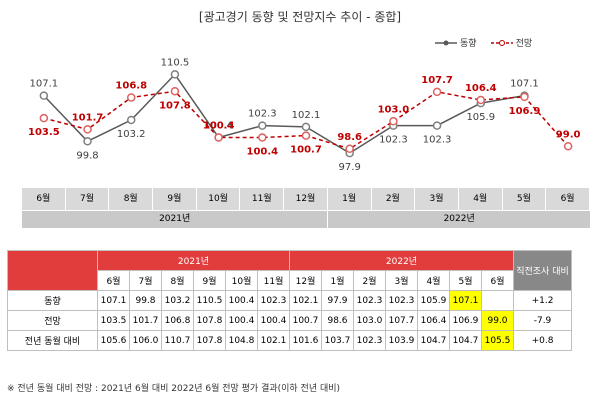 The height and width of the screenshot is (400, 600). I want to click on table-diff-cell: +0.8, so click(542, 340).